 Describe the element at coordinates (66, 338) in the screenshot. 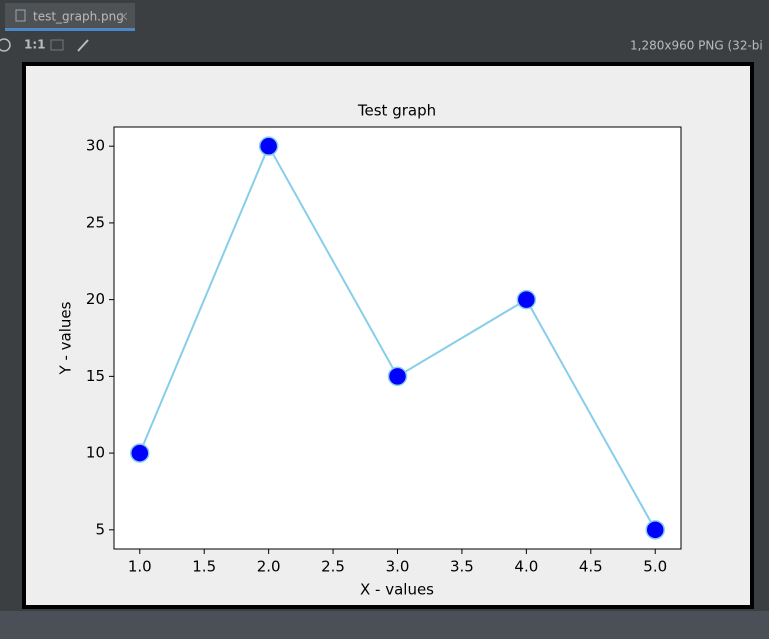

I see `y-axis-label: Y - values` at that location.